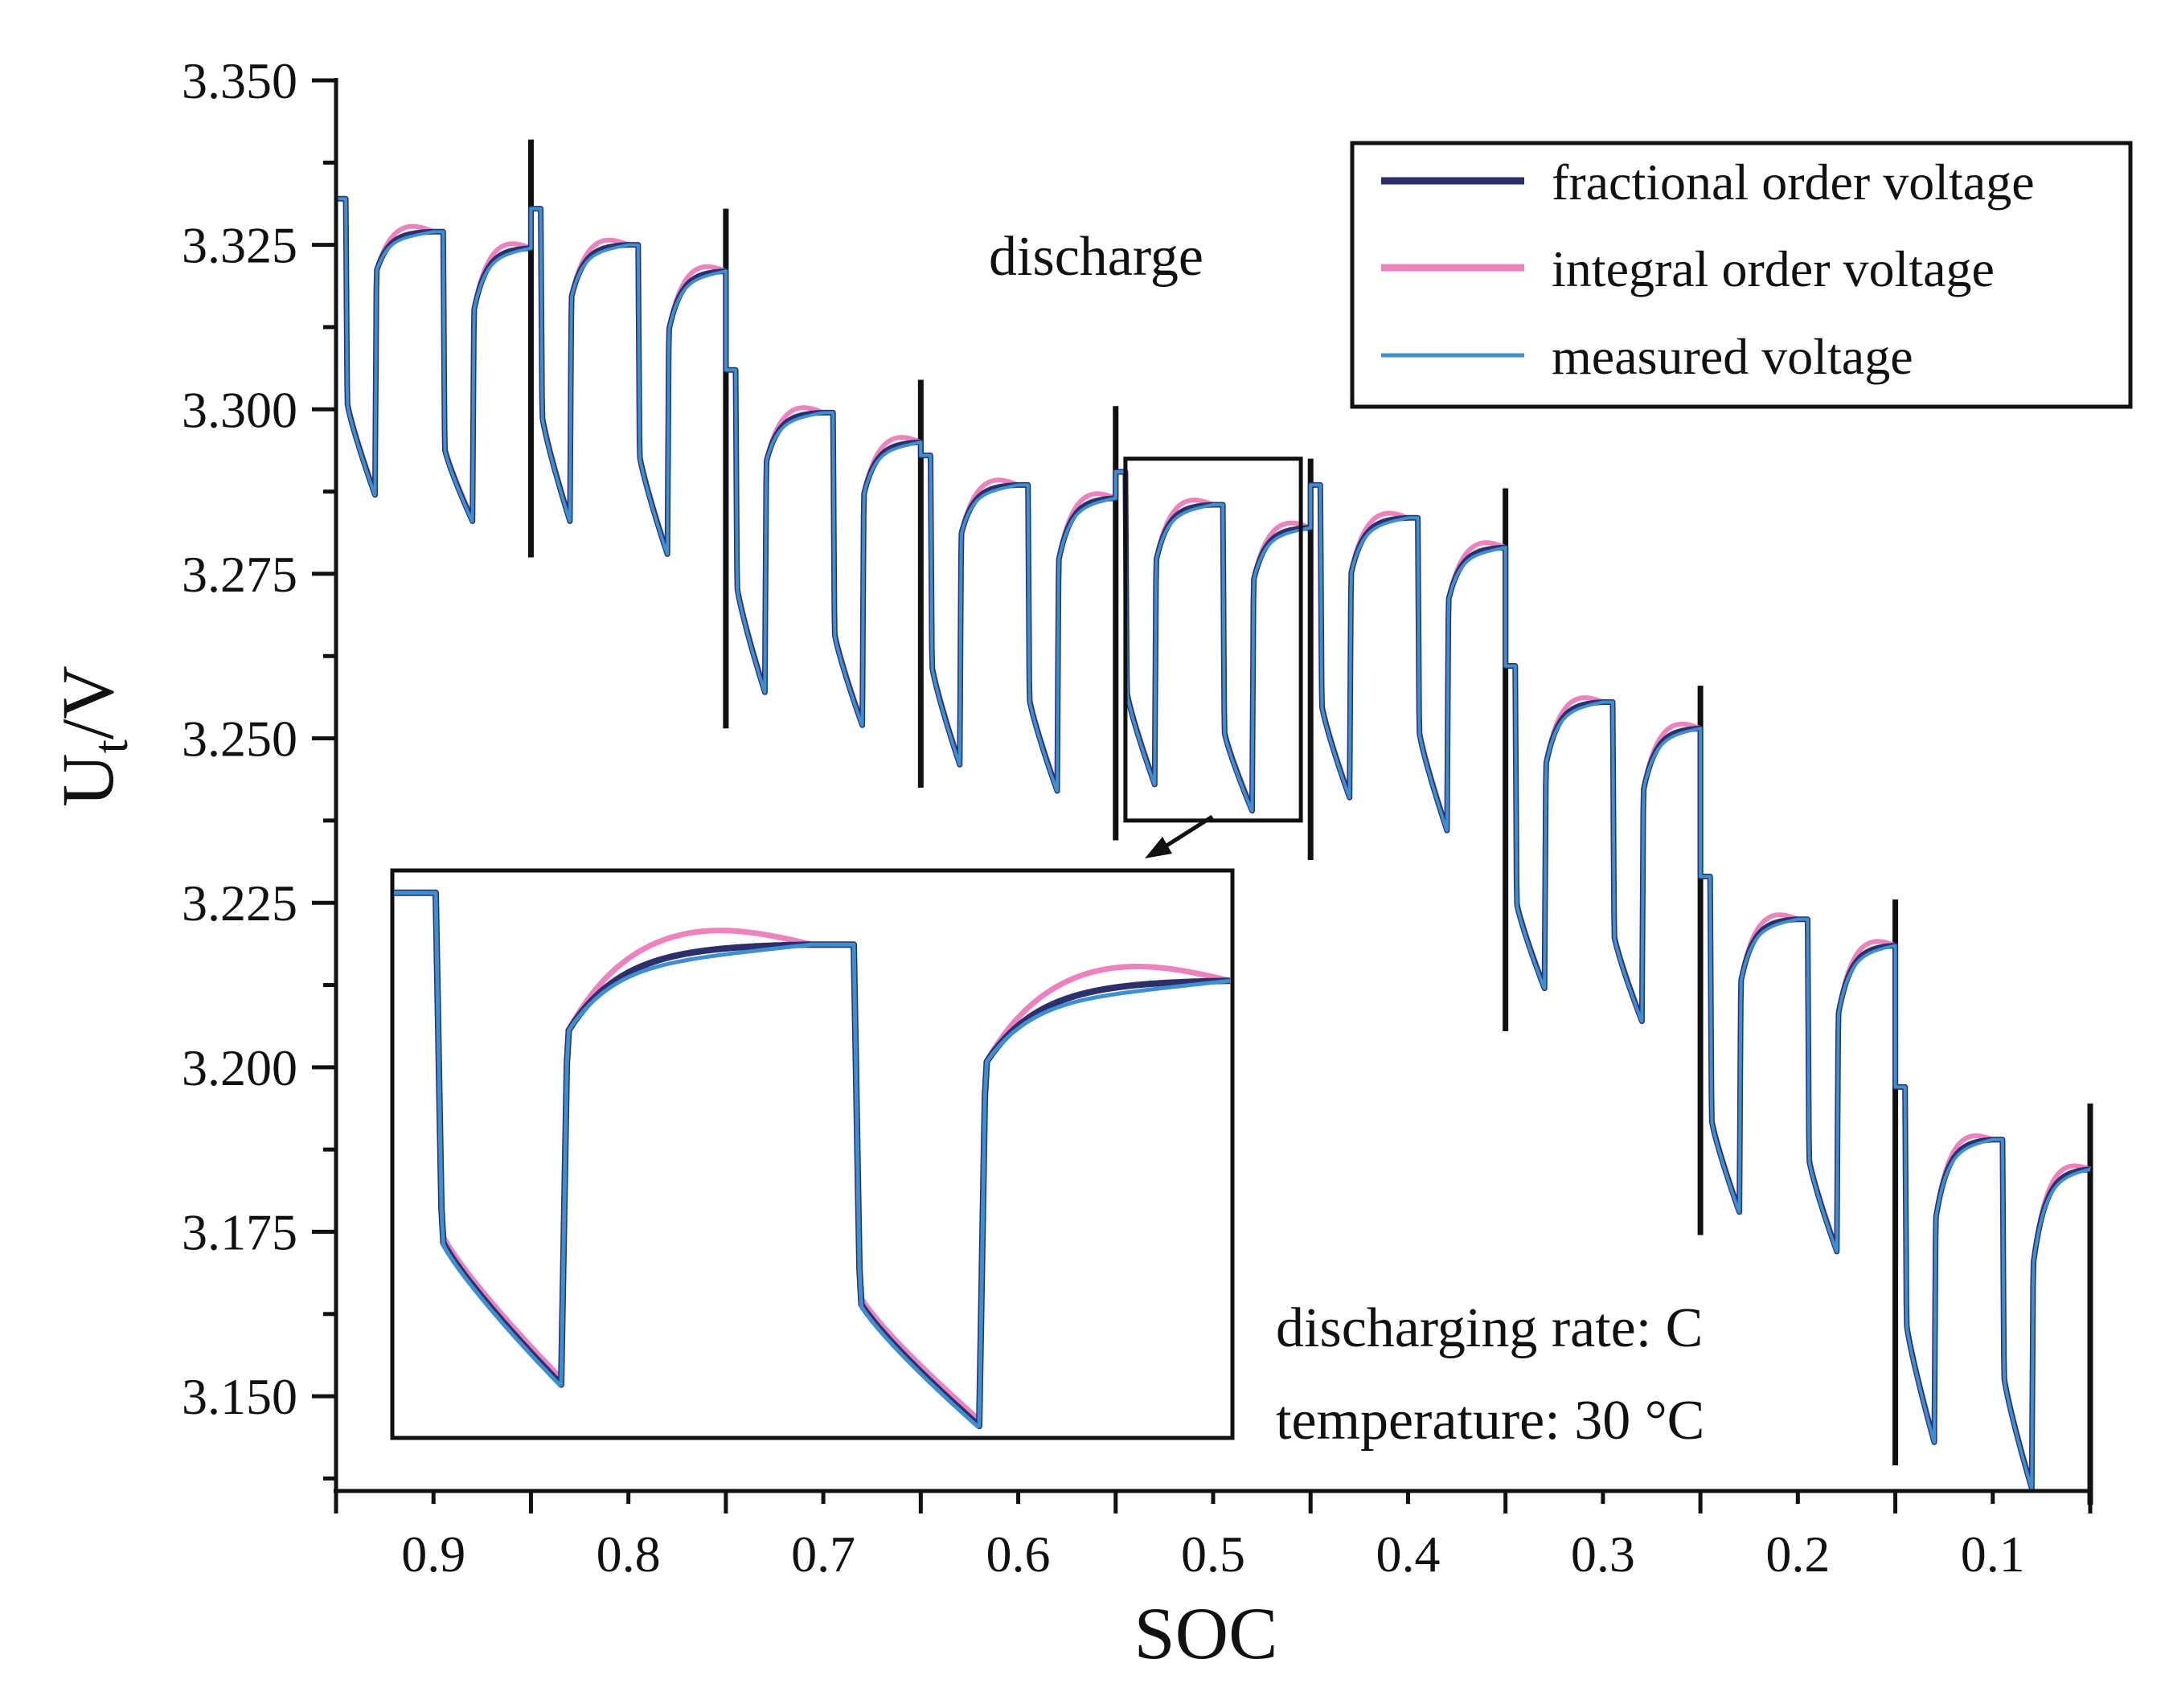 The height and width of the screenshot is (1708, 2169). Describe the element at coordinates (240, 246) in the screenshot. I see `y-tick-label: 3.325` at that location.